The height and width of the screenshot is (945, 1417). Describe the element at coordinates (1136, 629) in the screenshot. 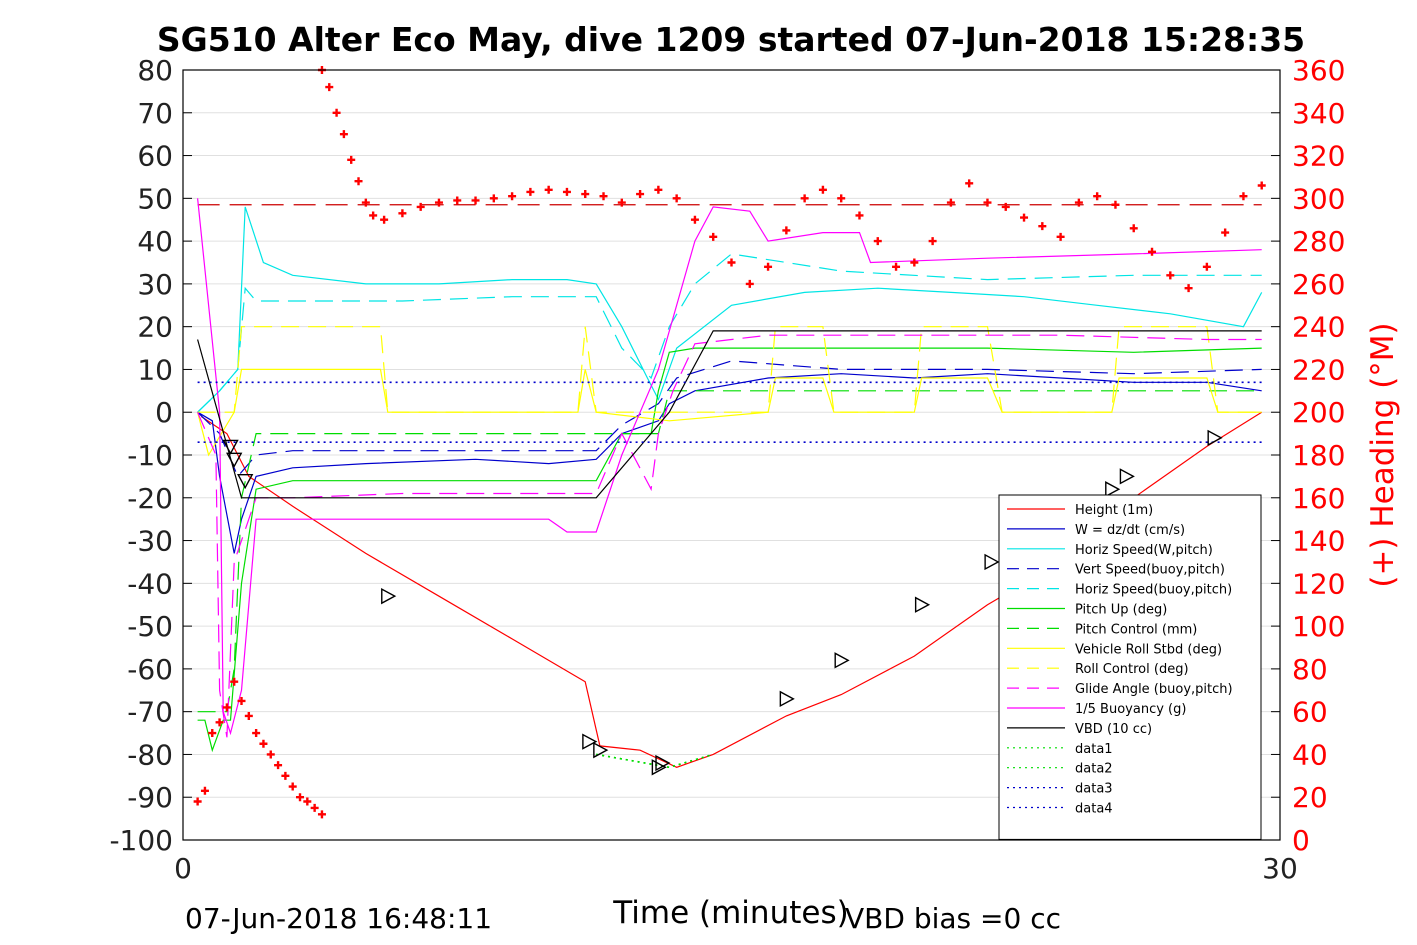

I see `legend-label: Pitch Control (mm)` at that location.